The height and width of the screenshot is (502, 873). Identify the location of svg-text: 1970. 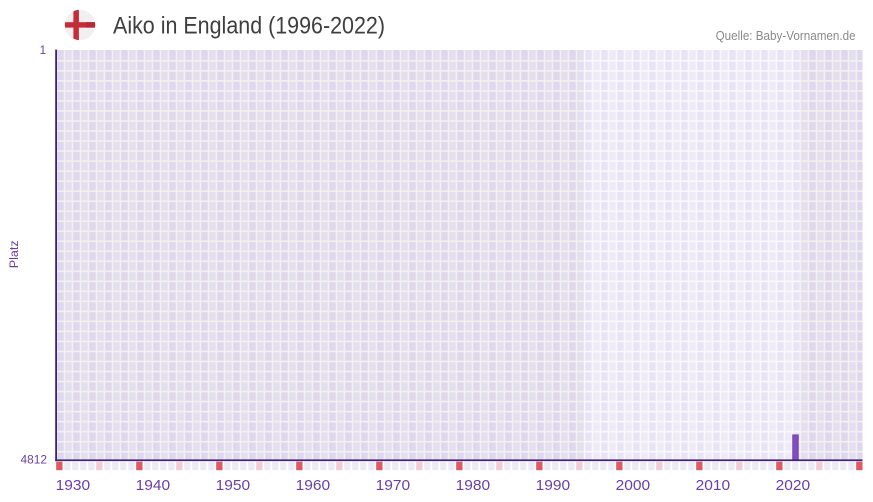
(393, 485).